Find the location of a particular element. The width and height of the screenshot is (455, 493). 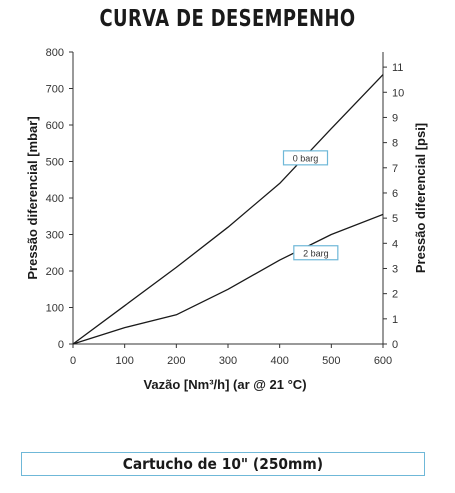

series-label: 2 barg is located at coordinates (316, 253).